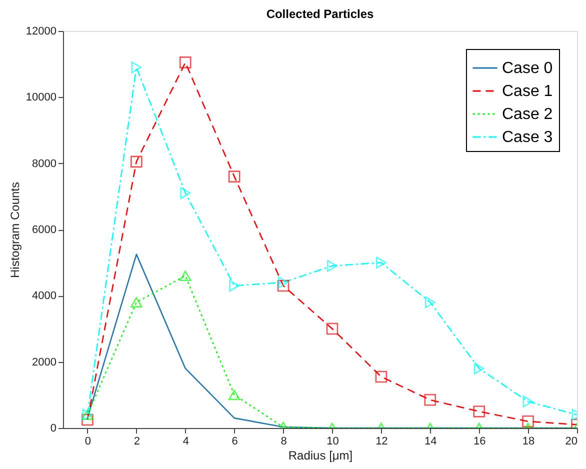 This screenshot has width=586, height=469. Describe the element at coordinates (571, 442) in the screenshot. I see `x-tick-label: 20` at that location.